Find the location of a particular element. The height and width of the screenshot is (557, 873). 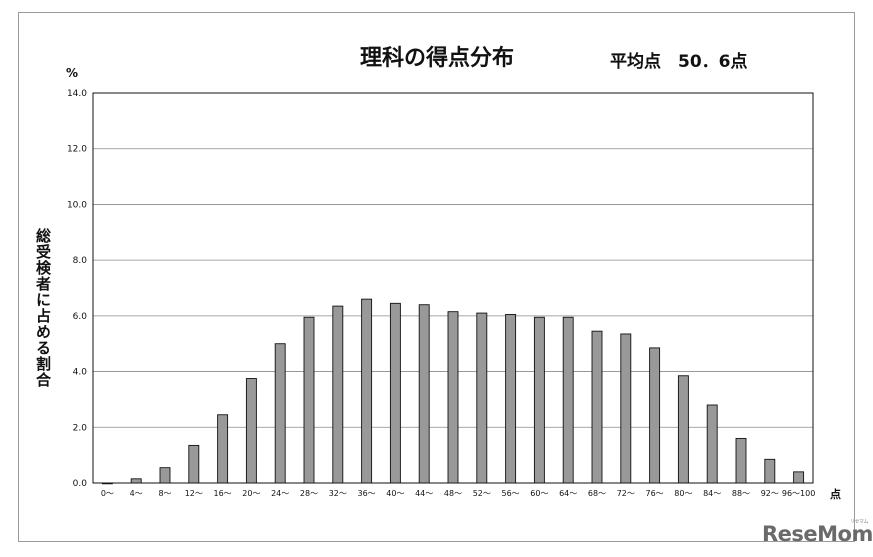

x-tick-label: 36～ is located at coordinates (367, 493).